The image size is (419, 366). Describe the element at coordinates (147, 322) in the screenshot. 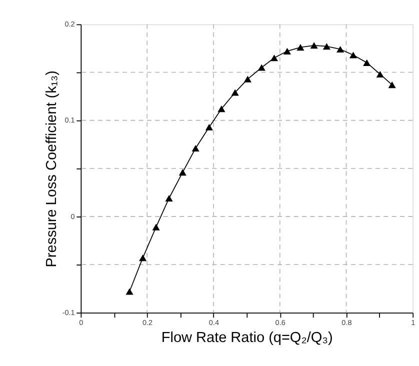

I see `x-tick-label: 0.2` at that location.